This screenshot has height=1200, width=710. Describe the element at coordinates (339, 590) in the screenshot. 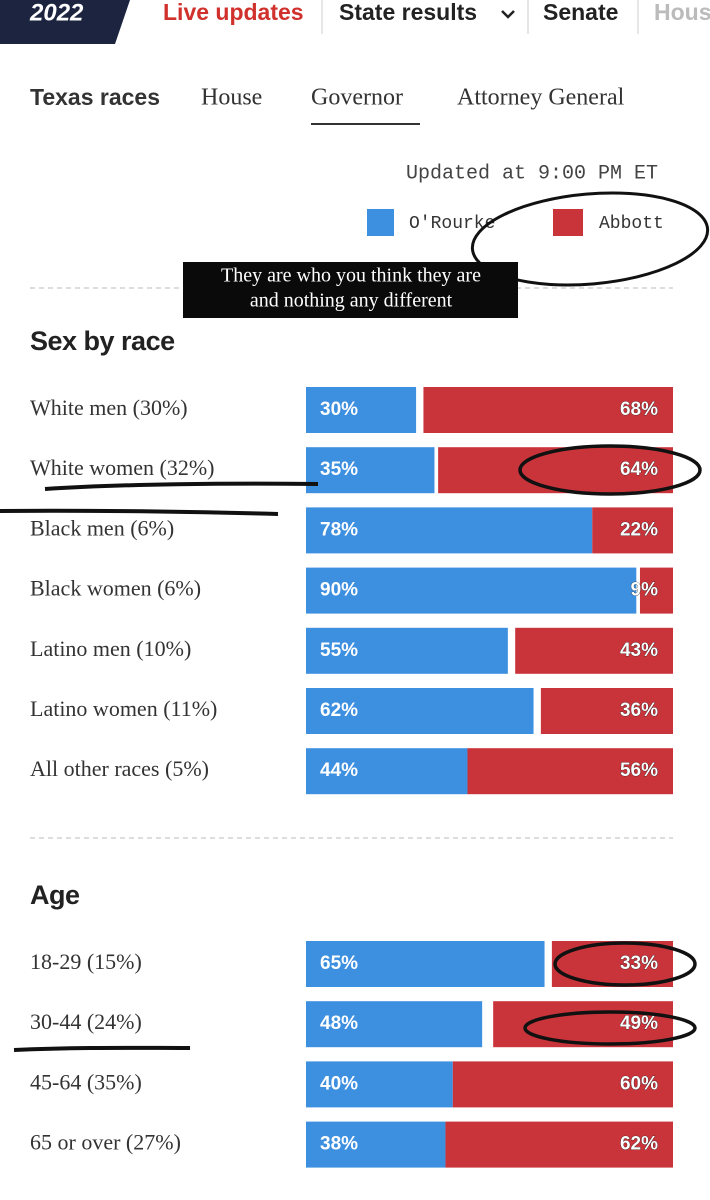

I see `value-label: 90%` at that location.